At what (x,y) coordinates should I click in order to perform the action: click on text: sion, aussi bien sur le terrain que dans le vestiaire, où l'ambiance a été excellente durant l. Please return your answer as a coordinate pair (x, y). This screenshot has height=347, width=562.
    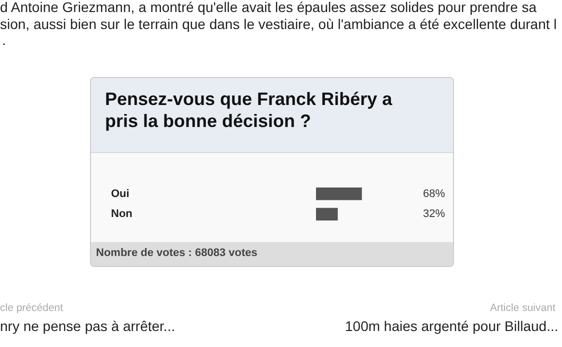
    Looking at the image, I should click on (278, 24).